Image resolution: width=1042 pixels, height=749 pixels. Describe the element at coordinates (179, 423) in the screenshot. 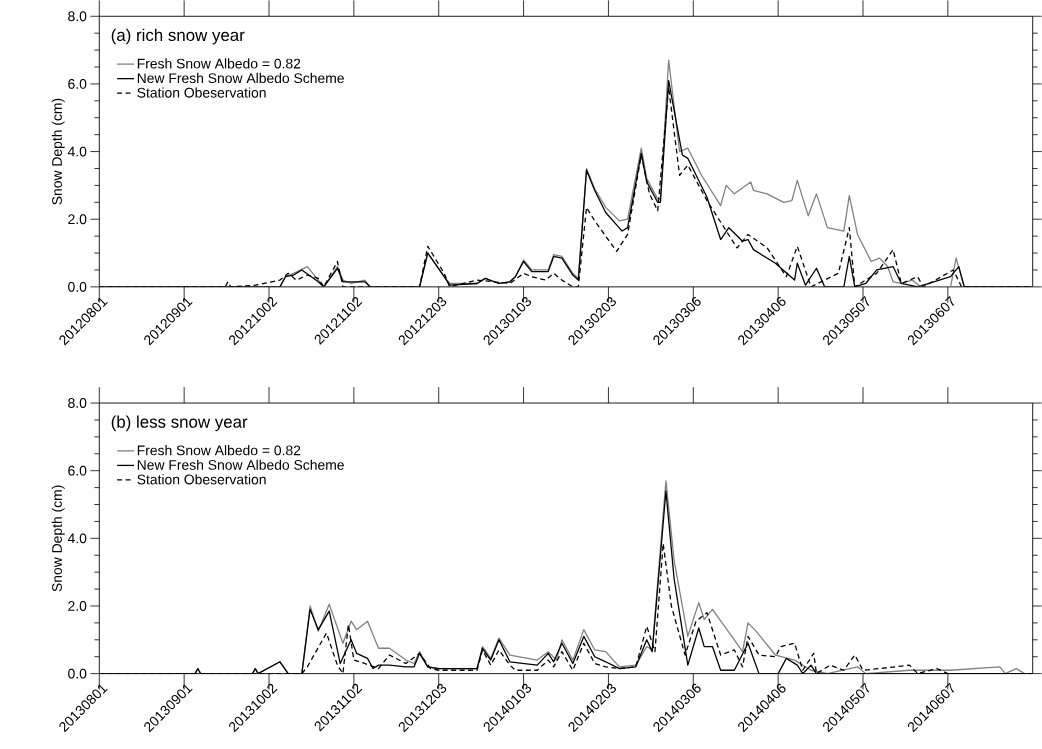

I see `text: (b) less snow year` at that location.